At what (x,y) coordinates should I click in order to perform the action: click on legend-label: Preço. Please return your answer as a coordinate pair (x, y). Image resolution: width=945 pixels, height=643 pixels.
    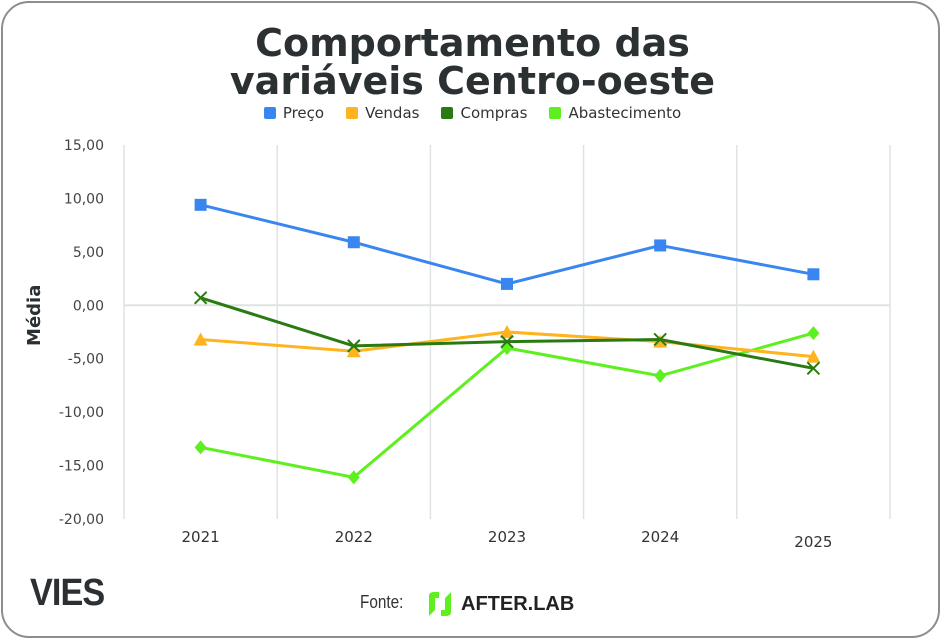
    Looking at the image, I should click on (303, 113).